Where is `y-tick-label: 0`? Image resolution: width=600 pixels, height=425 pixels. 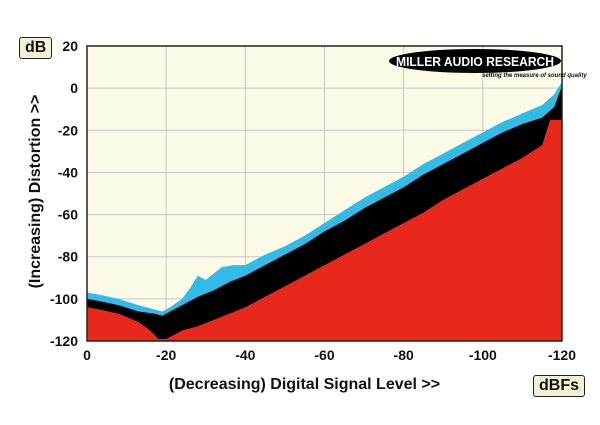 y-tick-label: 0 is located at coordinates (74, 88).